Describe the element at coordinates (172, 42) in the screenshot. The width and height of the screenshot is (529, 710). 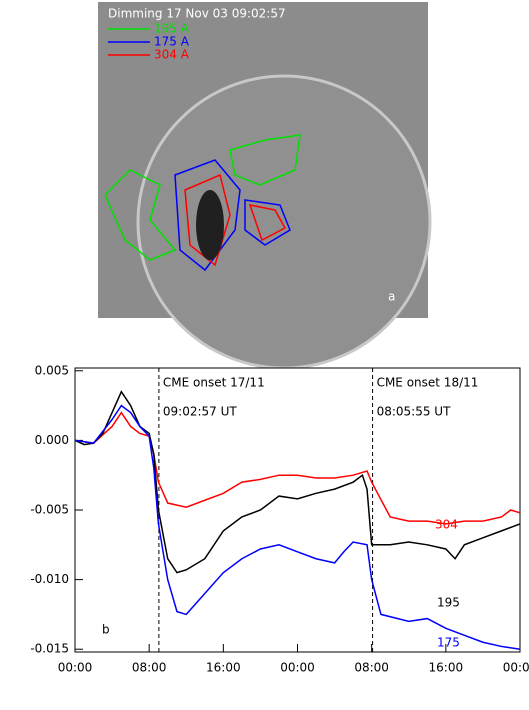
I see `legend-label: 175 A` at that location.